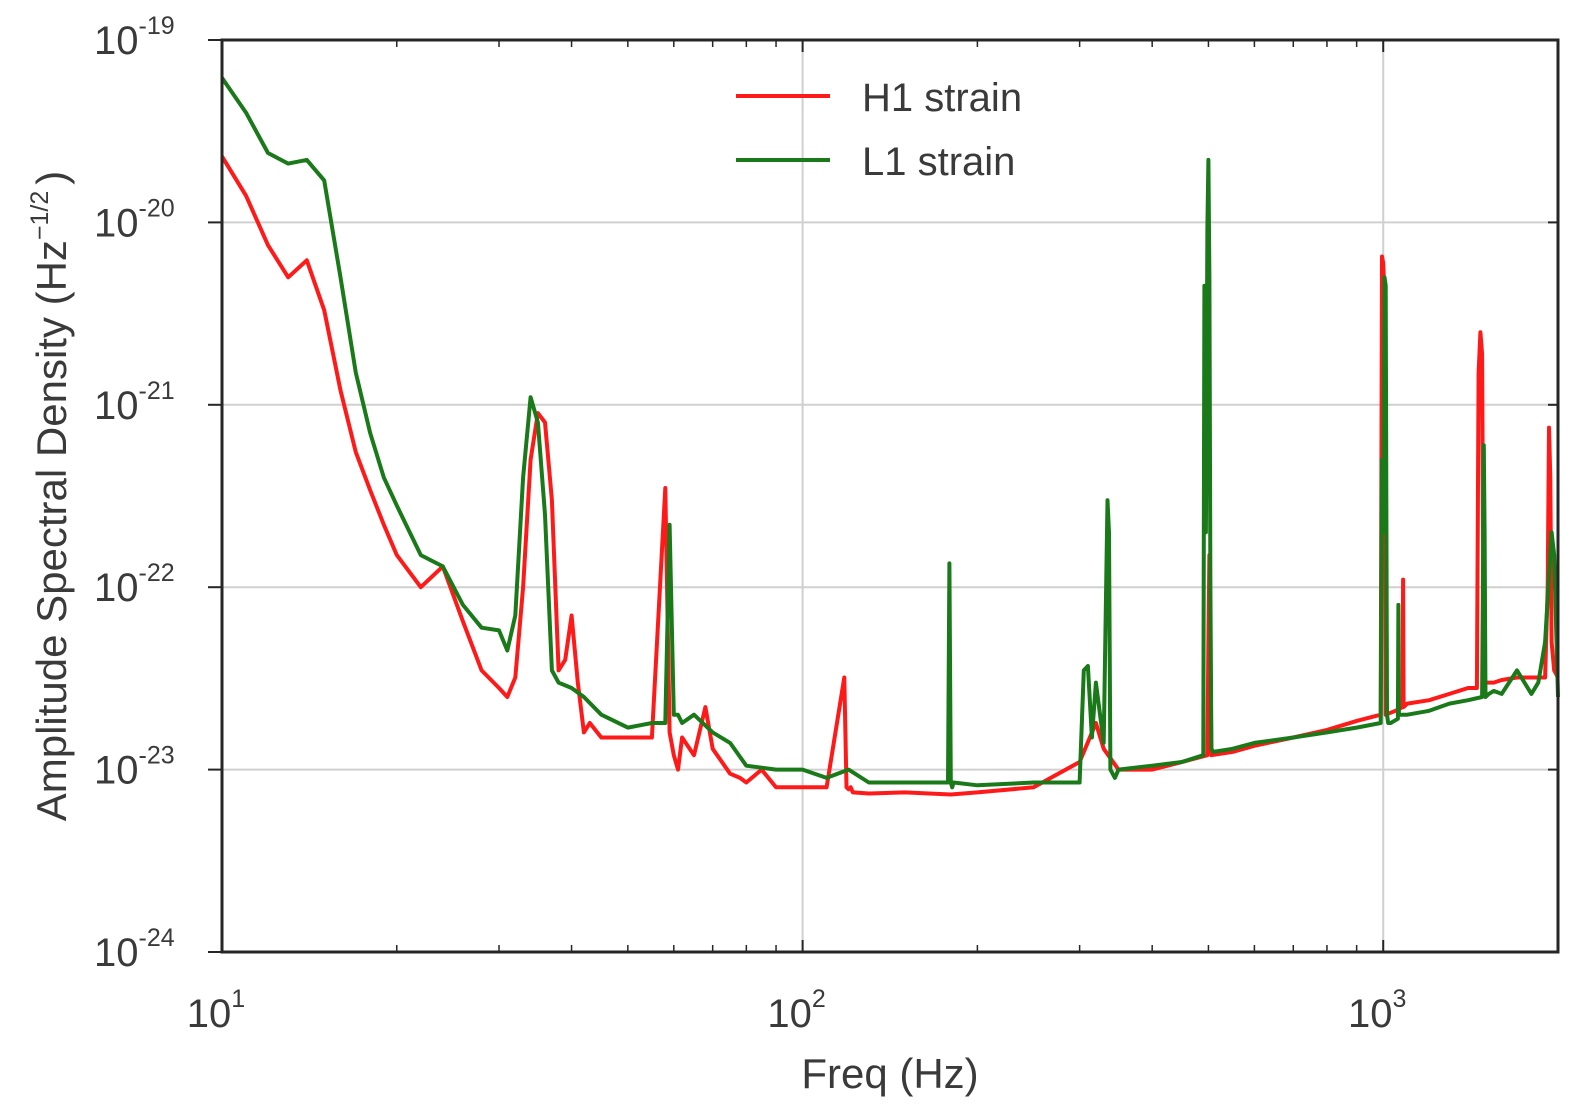 Image resolution: width=1569 pixels, height=1104 pixels. Describe the element at coordinates (879, 130) in the screenshot. I see `legend: H1 strain L1 strain` at that location.